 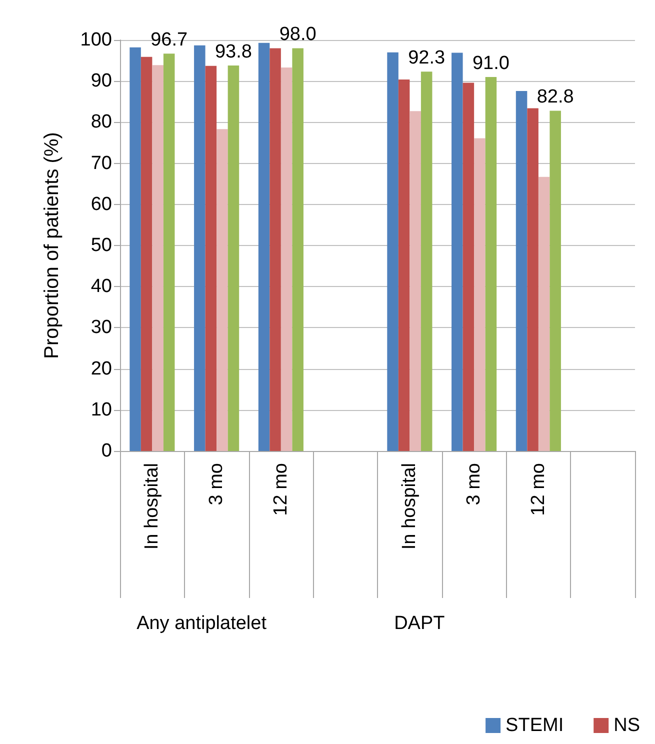 I want to click on data-label: 92.3, so click(x=427, y=58).